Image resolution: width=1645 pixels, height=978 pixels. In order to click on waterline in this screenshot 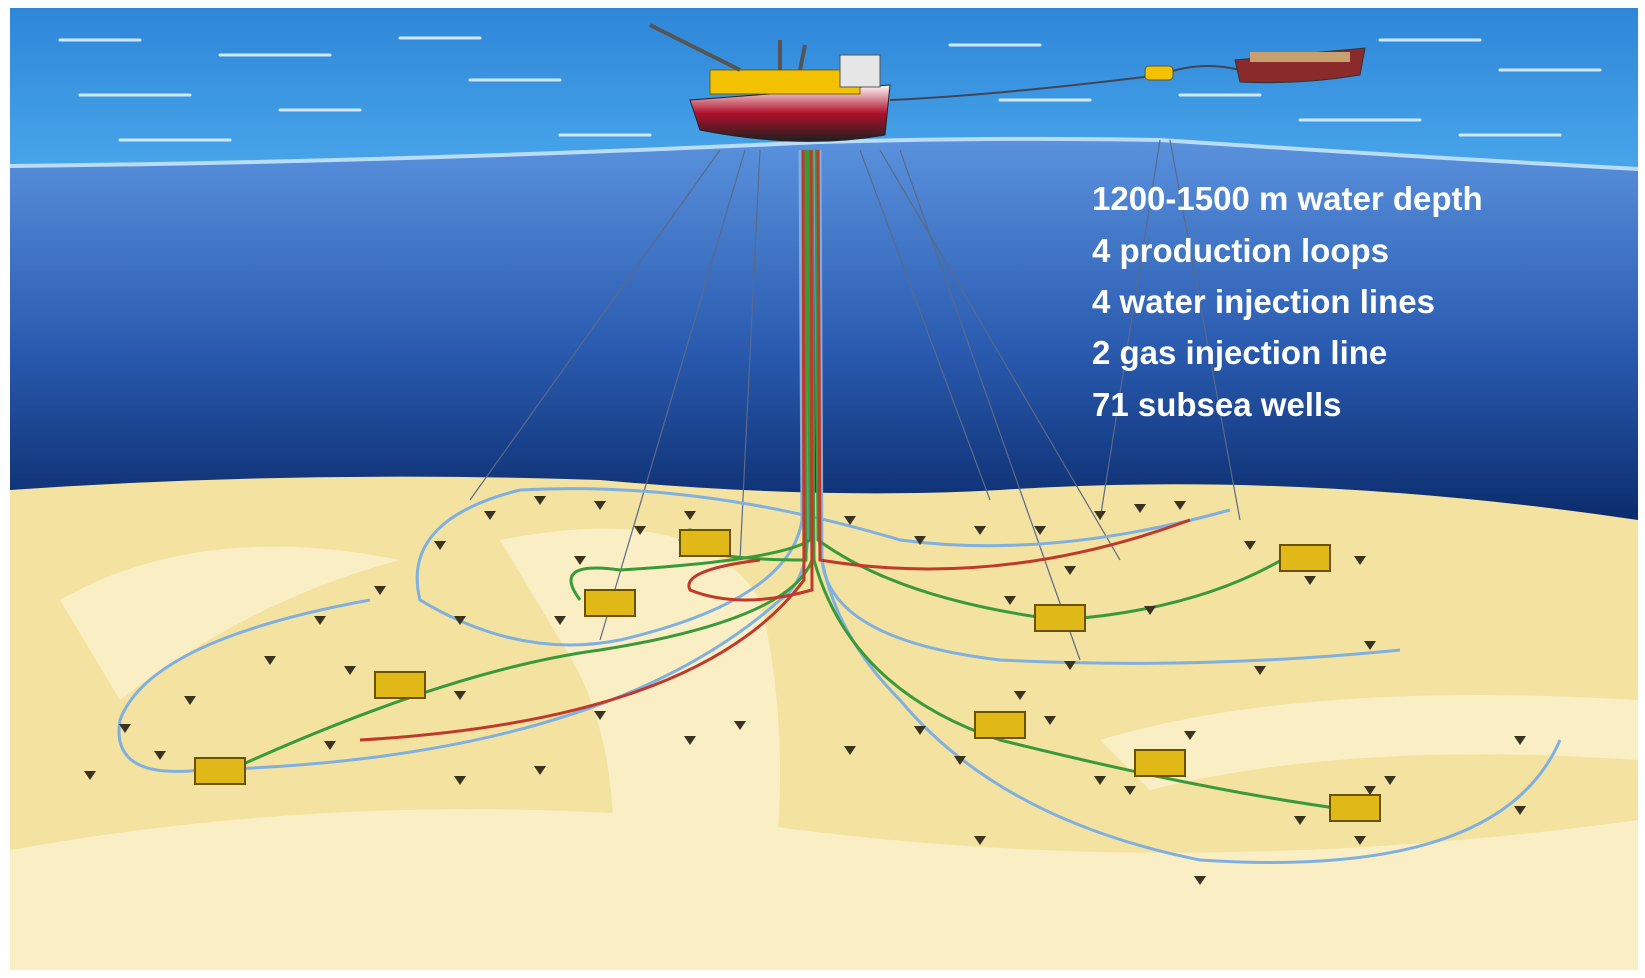, I will do `click(824, 153)`.